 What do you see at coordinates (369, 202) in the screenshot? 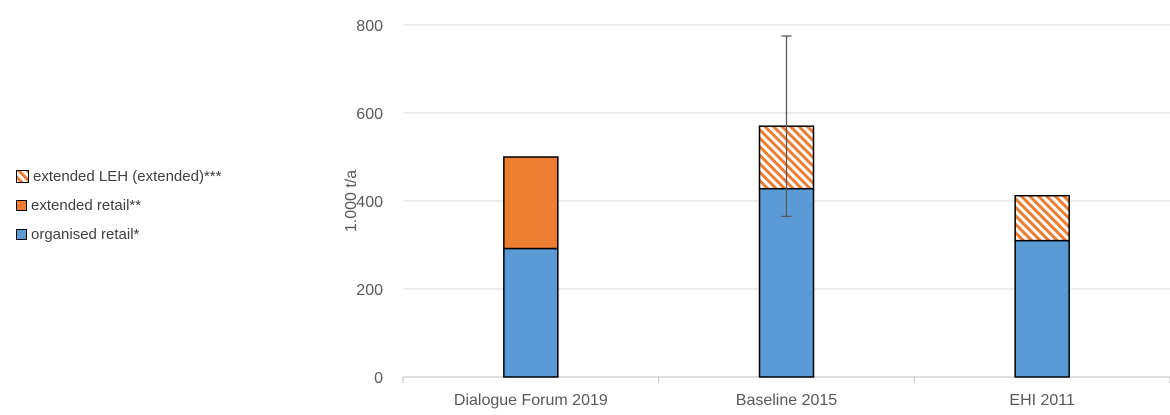
I see `y-tick-label: 400` at bounding box center [369, 202].